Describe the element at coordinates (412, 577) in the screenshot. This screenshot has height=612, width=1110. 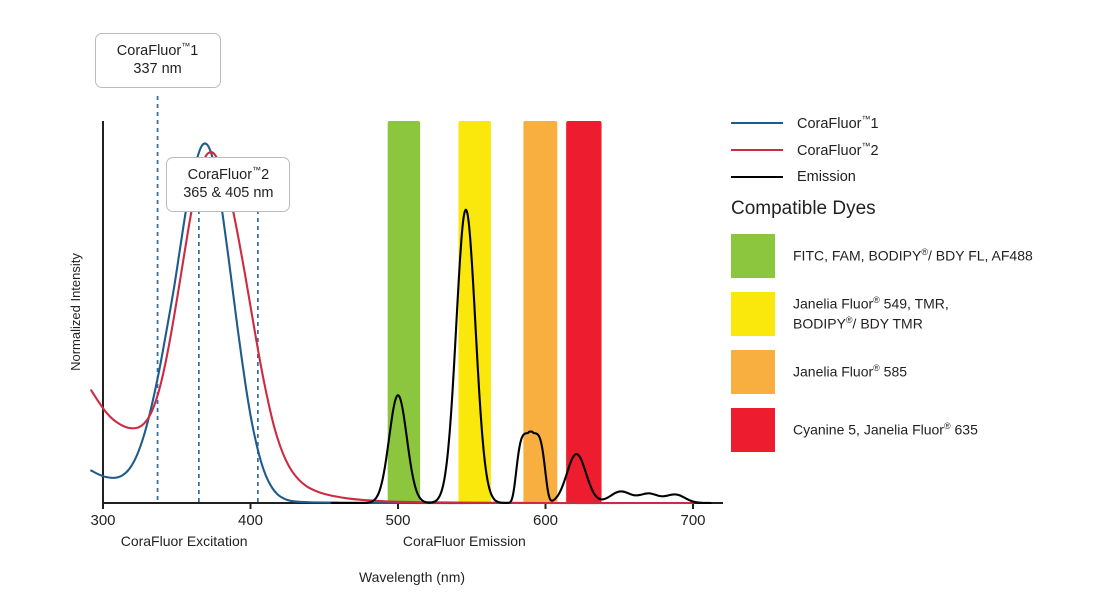
I see `x-axis-title: Wavelength (nm)` at that location.